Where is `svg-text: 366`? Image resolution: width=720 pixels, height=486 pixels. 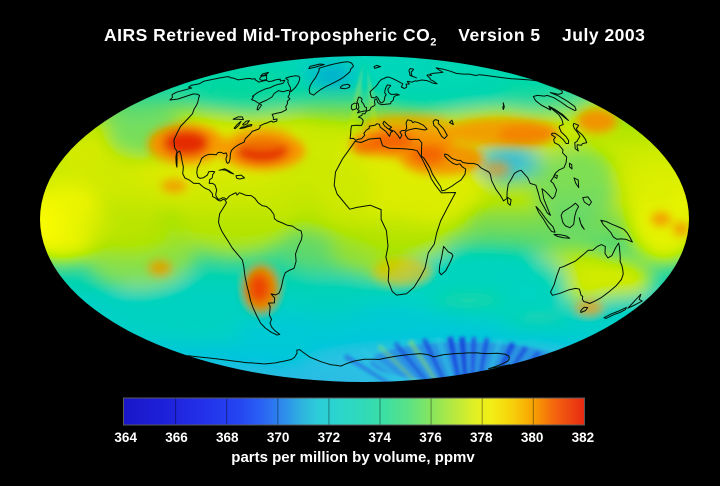
svg-text: 366 is located at coordinates (176, 437).